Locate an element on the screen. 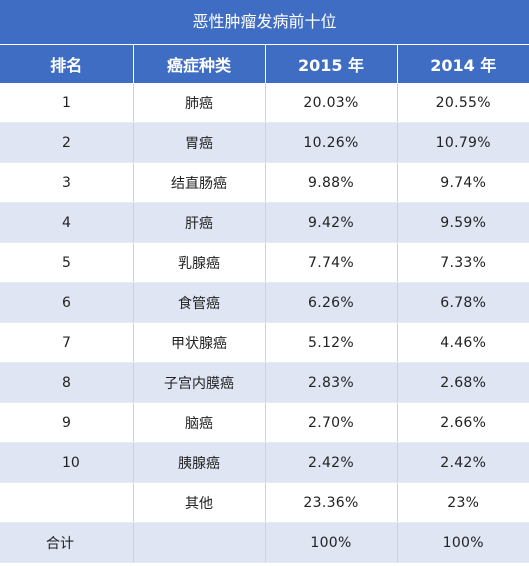 The image size is (529, 566). table-title: 恶性肿瘤发病前十位 is located at coordinates (264, 22).